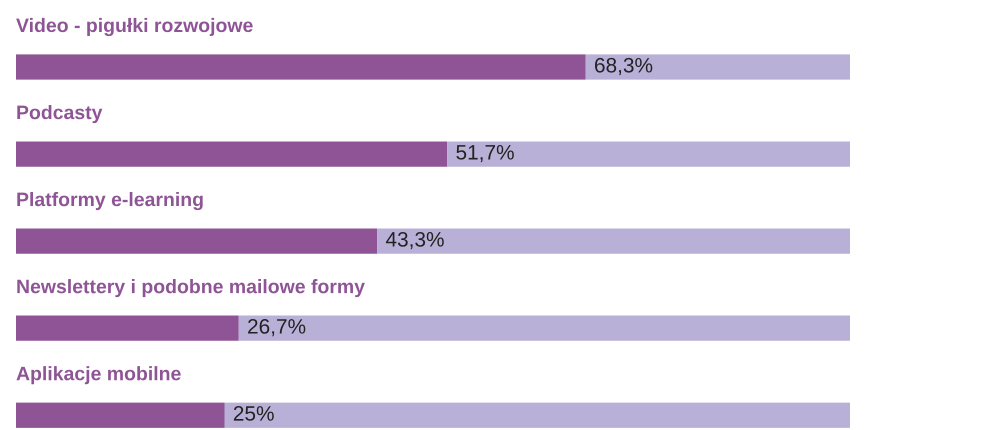  What do you see at coordinates (485, 153) in the screenshot?
I see `data-label: 51,7%` at bounding box center [485, 153].